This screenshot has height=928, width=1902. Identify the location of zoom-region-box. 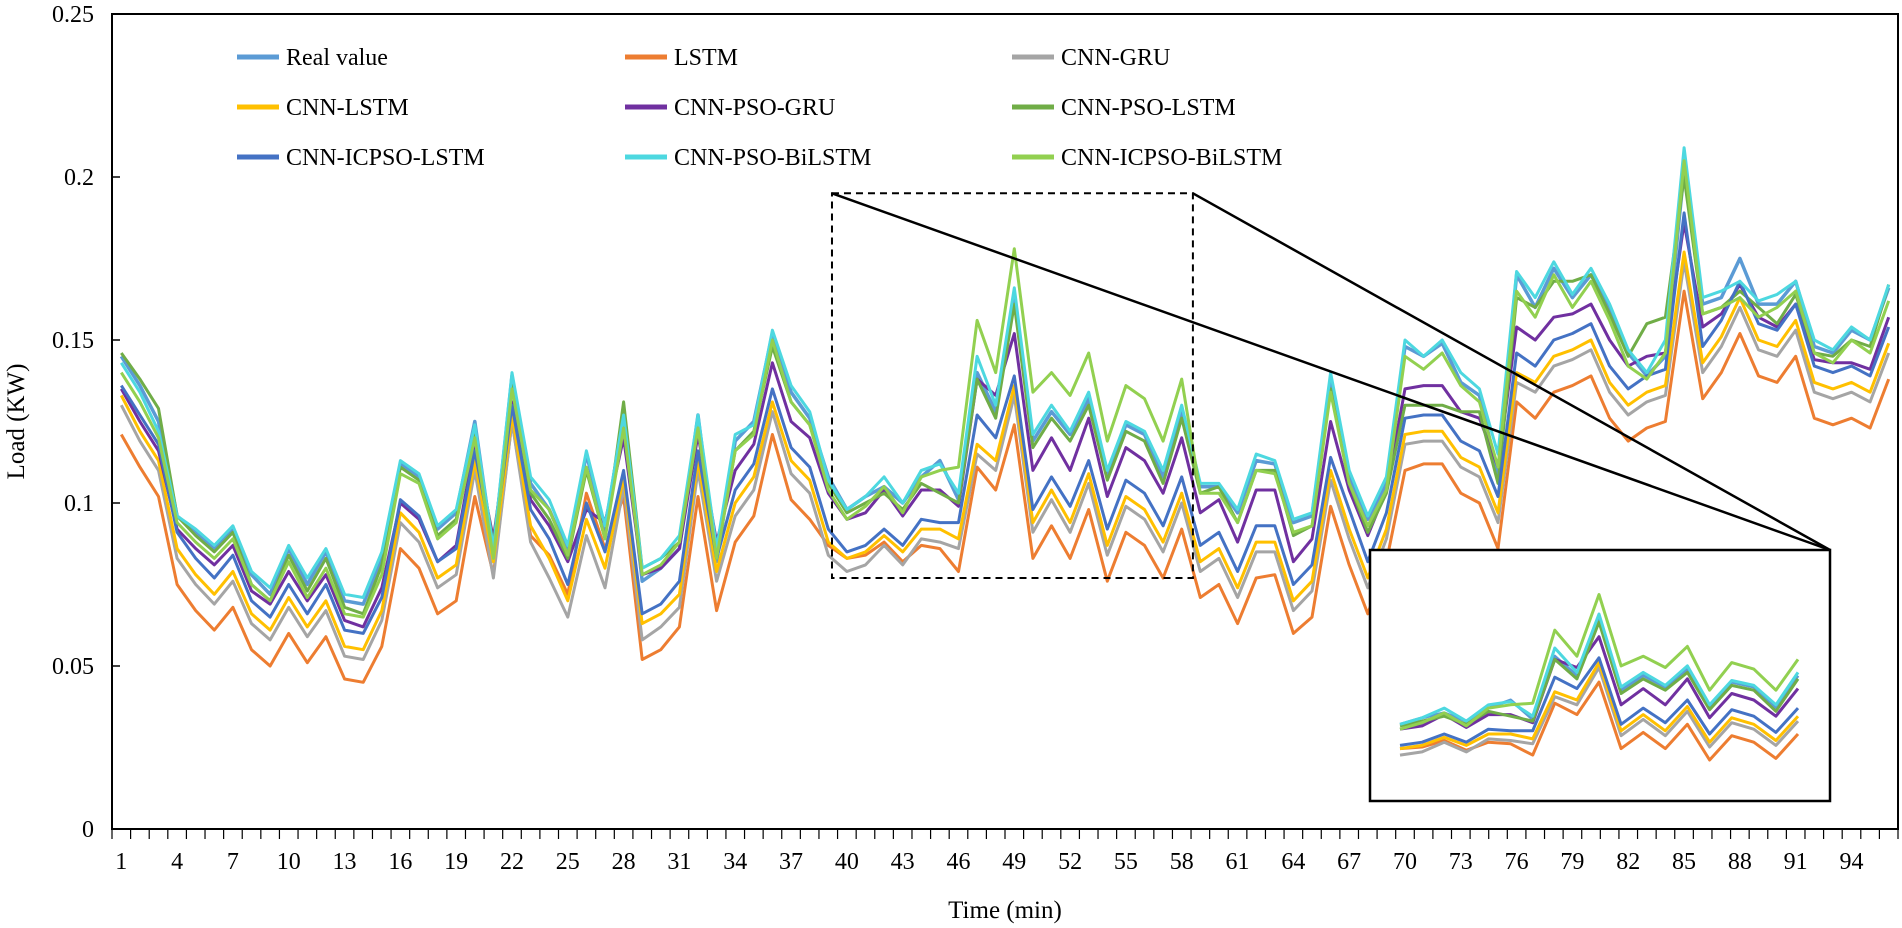
(1012, 385).